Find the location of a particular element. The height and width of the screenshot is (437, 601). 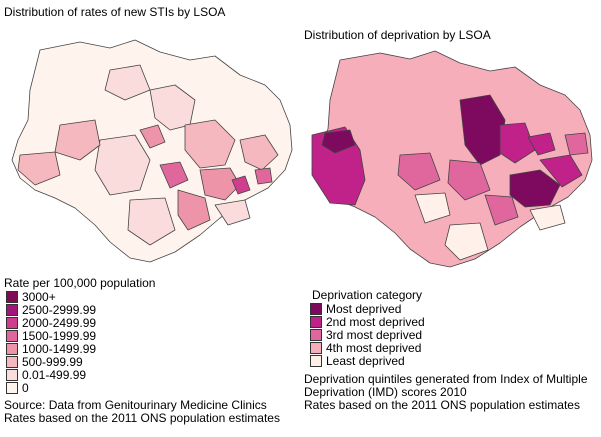

legend-label: 2nd most deprived is located at coordinates (375, 322).